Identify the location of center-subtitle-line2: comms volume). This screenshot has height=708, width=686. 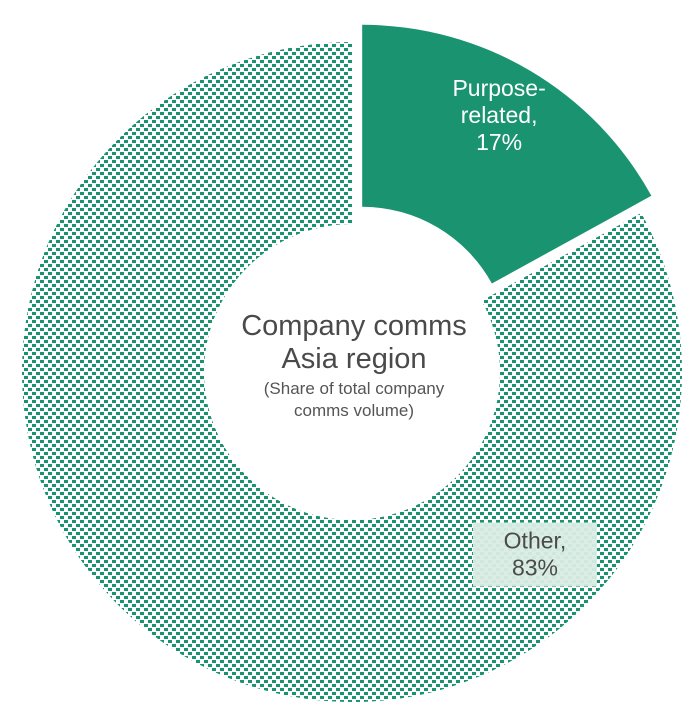
(354, 410).